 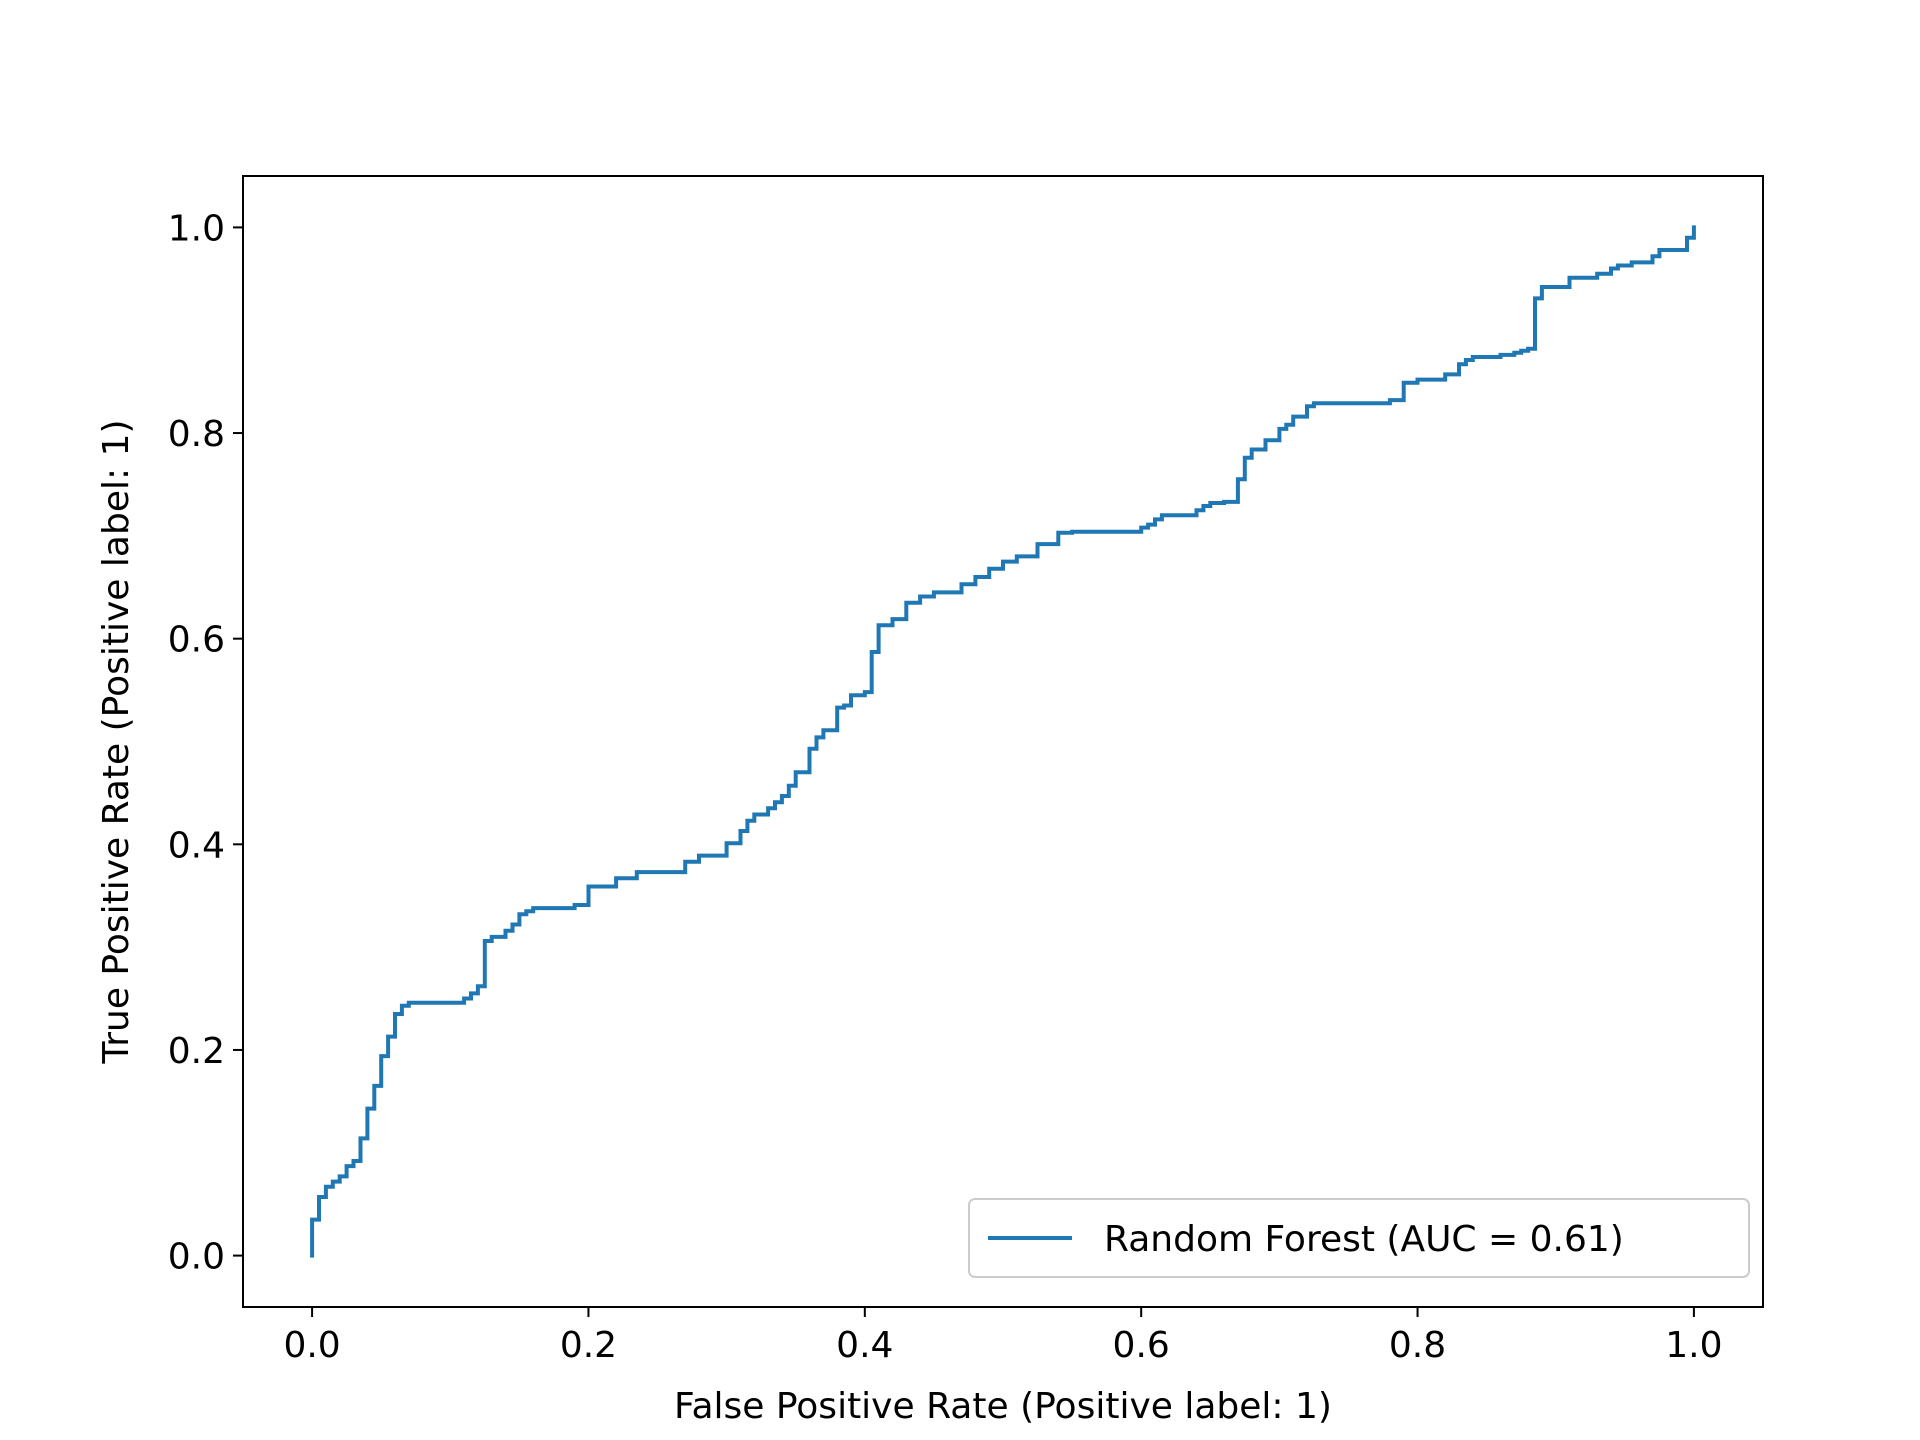 What do you see at coordinates (196, 640) in the screenshot?
I see `y-tick-label: 0.6` at bounding box center [196, 640].